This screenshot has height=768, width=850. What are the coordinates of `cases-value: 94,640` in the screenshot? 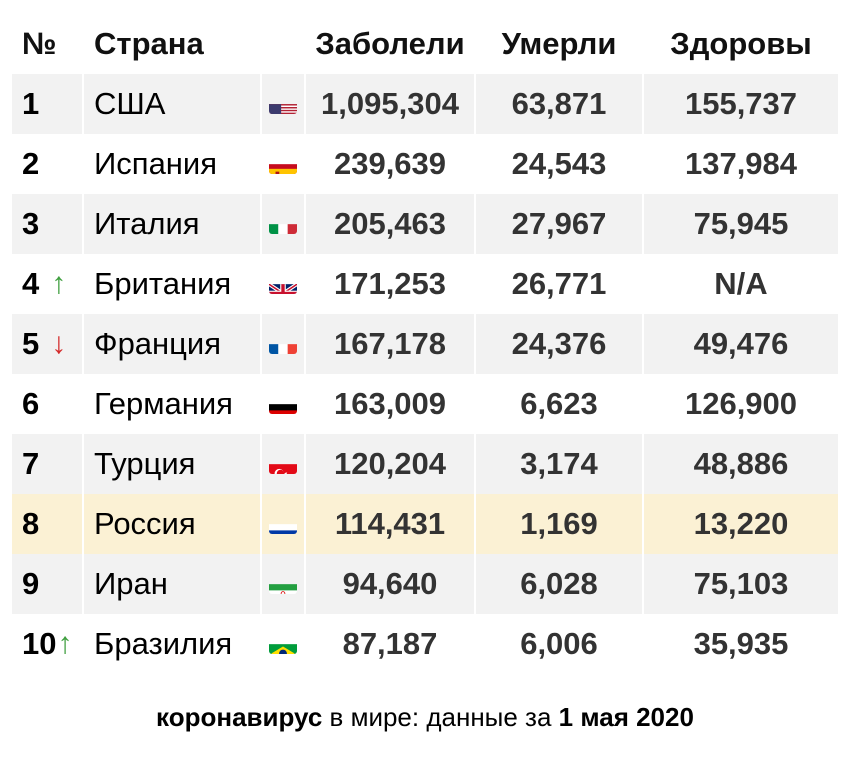 It's located at (391, 584).